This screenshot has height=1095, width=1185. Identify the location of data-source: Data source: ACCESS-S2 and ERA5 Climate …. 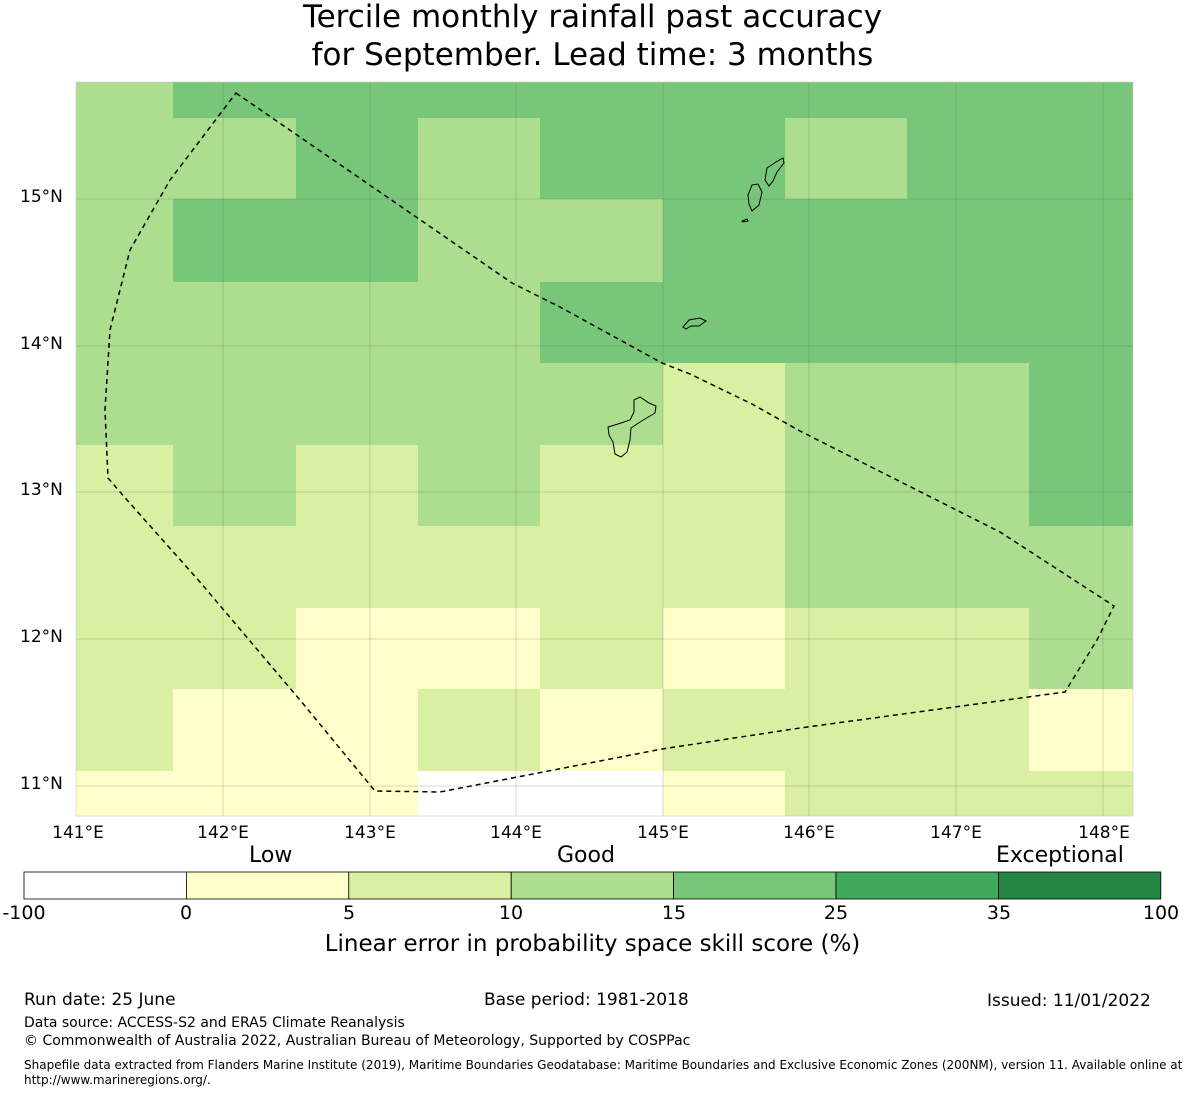
(214, 1023).